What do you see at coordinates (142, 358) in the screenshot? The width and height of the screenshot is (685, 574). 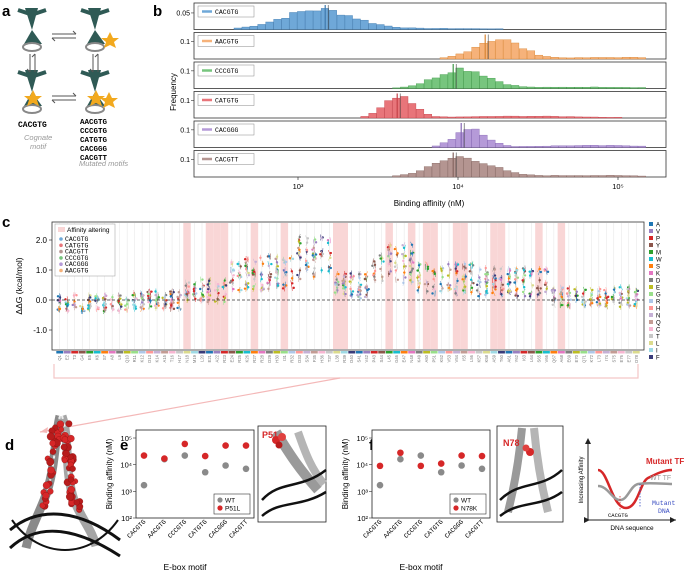 I see `residue-label: K12` at bounding box center [142, 358].